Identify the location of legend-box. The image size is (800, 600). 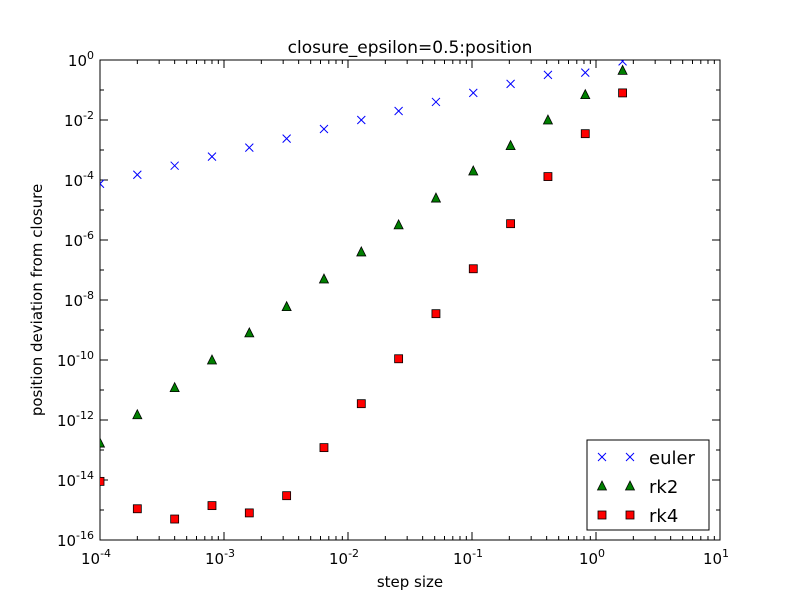
(648, 485).